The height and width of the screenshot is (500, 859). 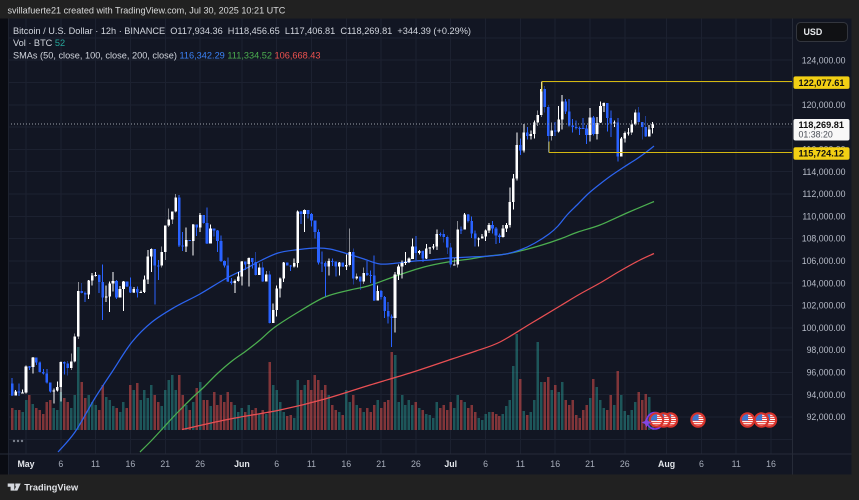 I want to click on svg-text: 114,000.00, so click(x=823, y=172).